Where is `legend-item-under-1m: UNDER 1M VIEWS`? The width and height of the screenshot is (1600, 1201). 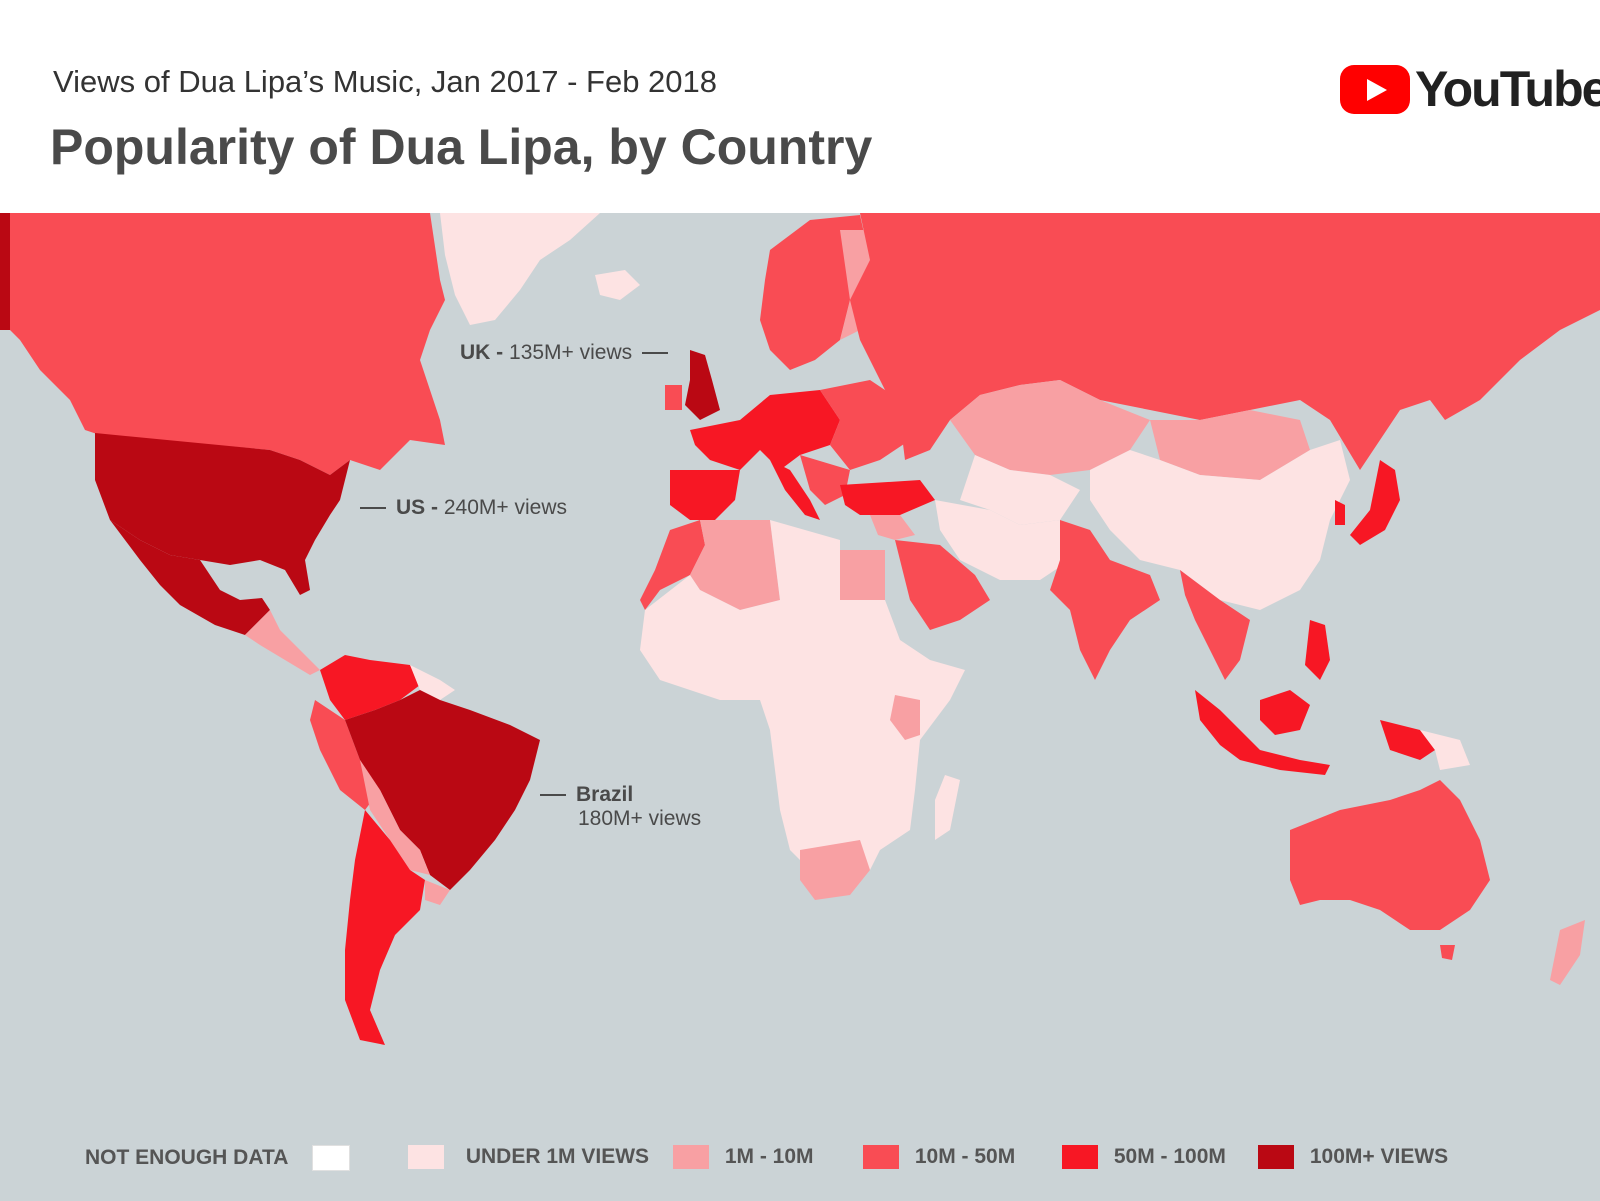 legend-item-under-1m: UNDER 1M VIEWS is located at coordinates (529, 1157).